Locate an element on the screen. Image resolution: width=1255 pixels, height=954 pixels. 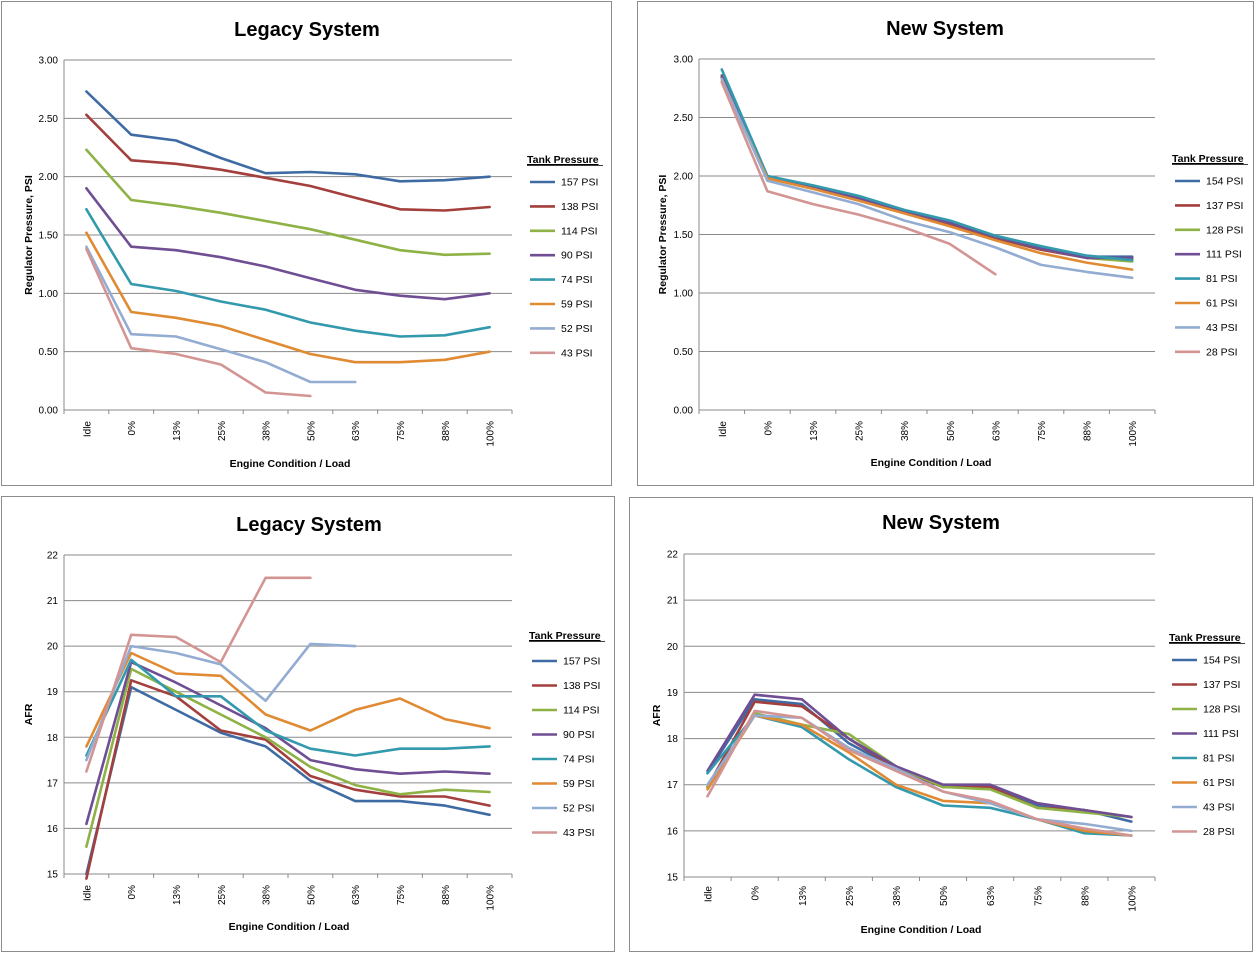
legend-label: 61 PSI is located at coordinates (1222, 304).